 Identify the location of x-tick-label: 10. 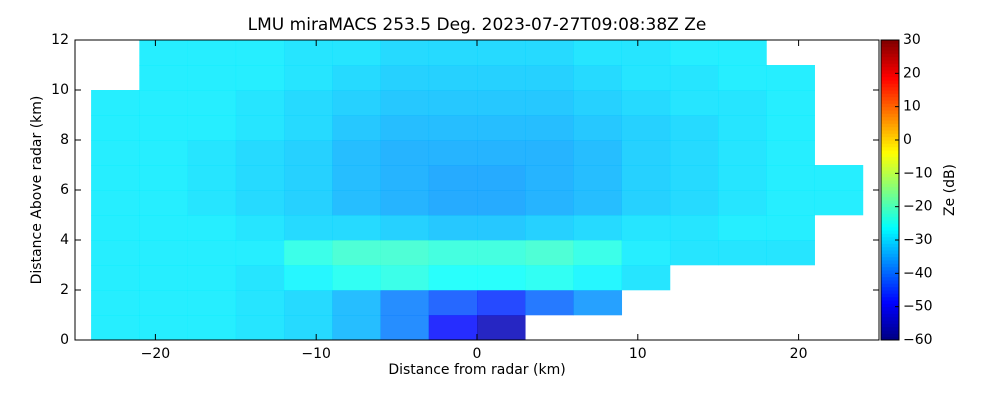
(638, 354).